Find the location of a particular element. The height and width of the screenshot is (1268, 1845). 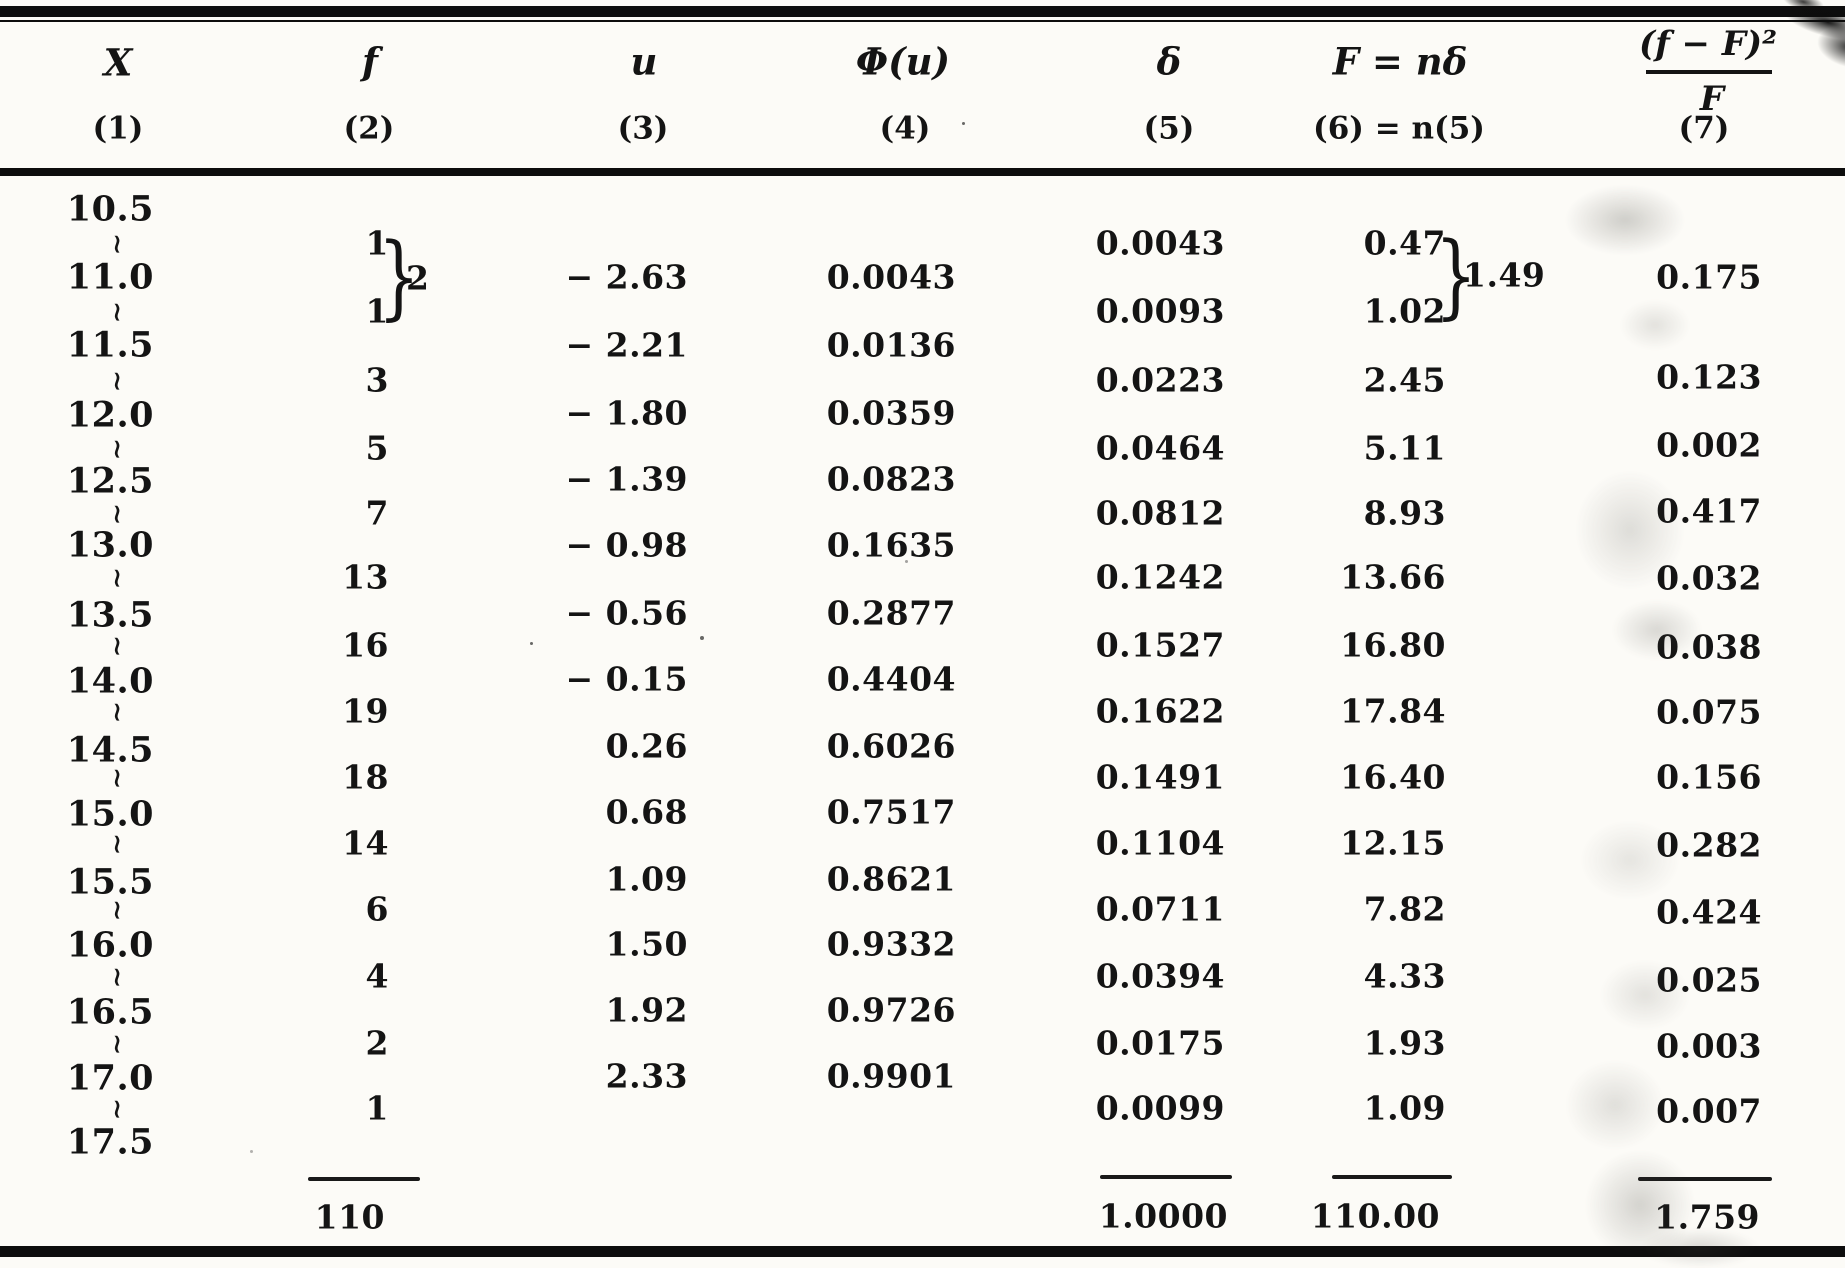

expected-f-value: 5.11 is located at coordinates (1404, 448).